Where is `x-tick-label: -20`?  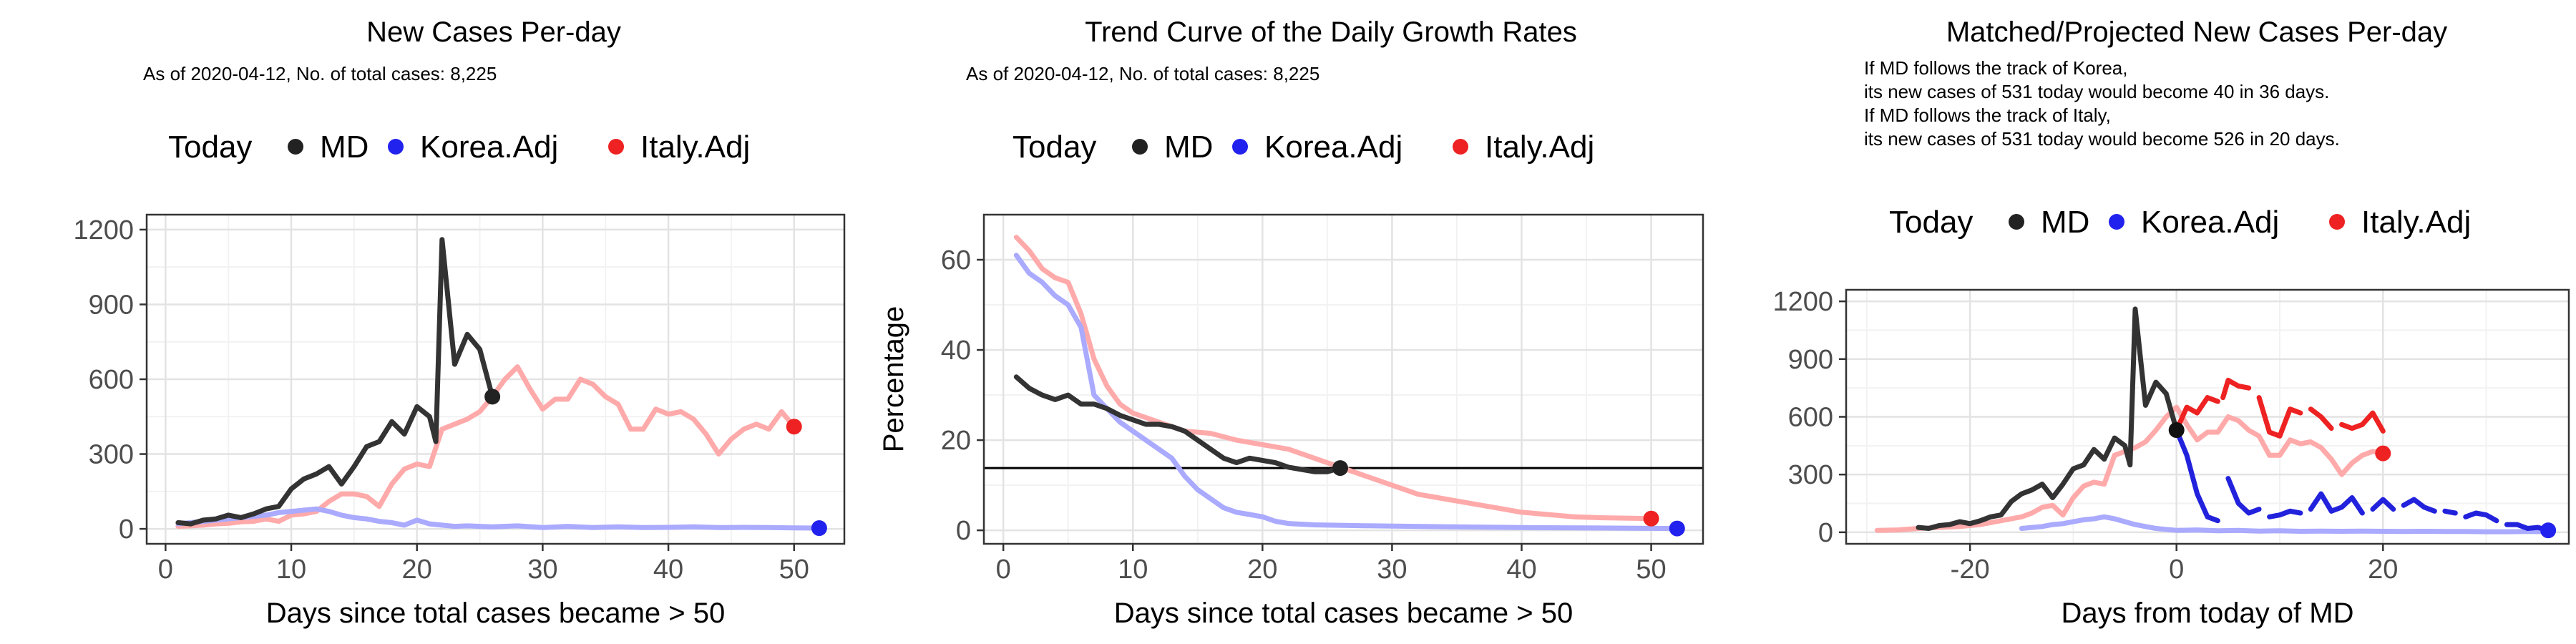
x-tick-label: -20 is located at coordinates (1970, 570).